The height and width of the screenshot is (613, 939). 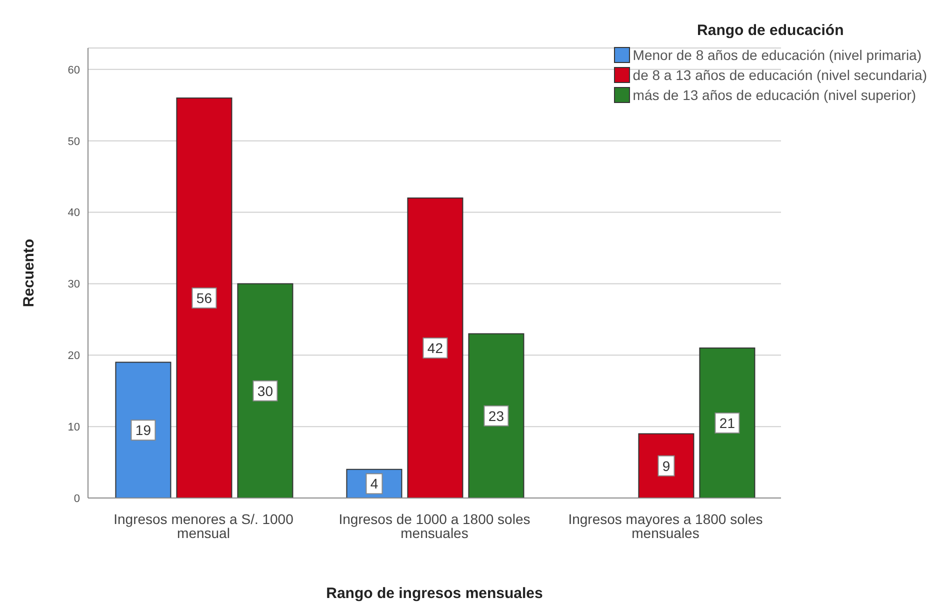 What do you see at coordinates (74, 142) in the screenshot?
I see `y-tick-label: 50` at bounding box center [74, 142].